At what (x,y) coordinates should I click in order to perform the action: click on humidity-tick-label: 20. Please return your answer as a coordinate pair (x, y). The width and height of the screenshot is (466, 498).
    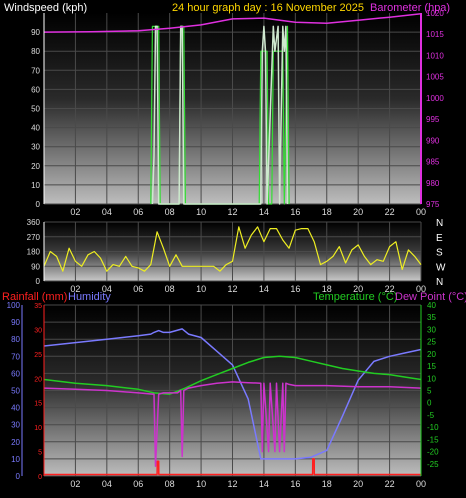
    Looking at the image, I should click on (15, 442).